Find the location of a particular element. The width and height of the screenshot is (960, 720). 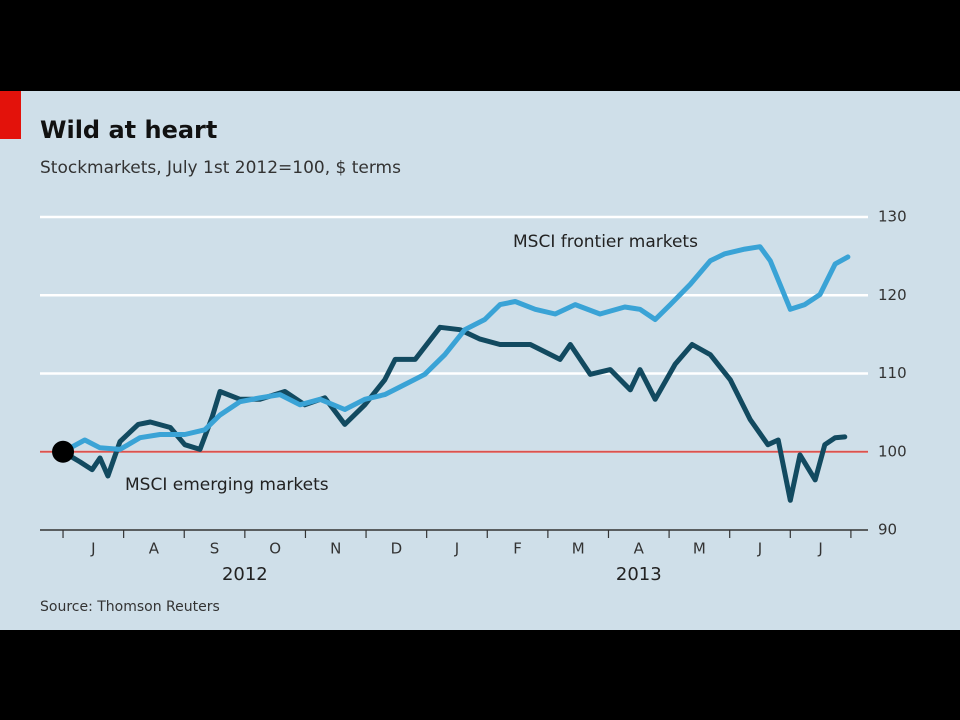

series-label: MSCI frontier markets is located at coordinates (605, 242).